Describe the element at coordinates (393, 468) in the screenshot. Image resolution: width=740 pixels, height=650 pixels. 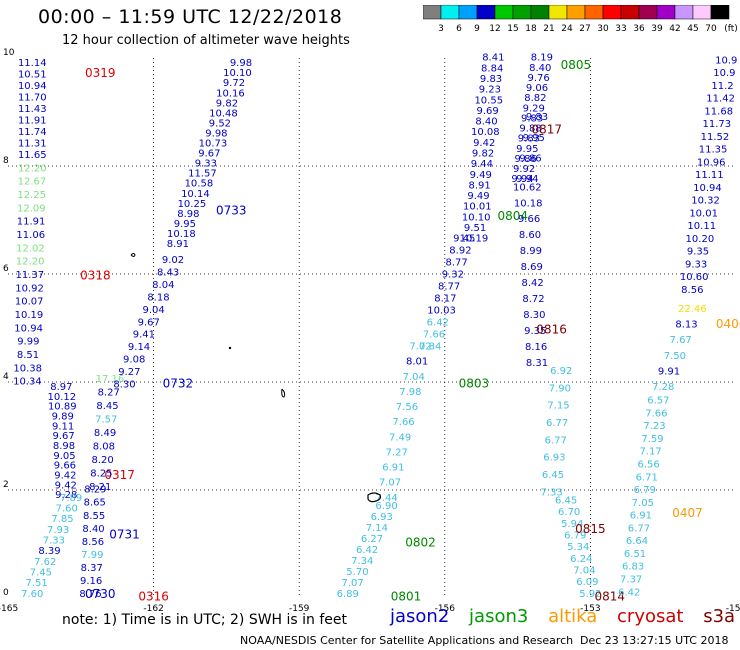
I see `swh-value-label: 6.91` at that location.